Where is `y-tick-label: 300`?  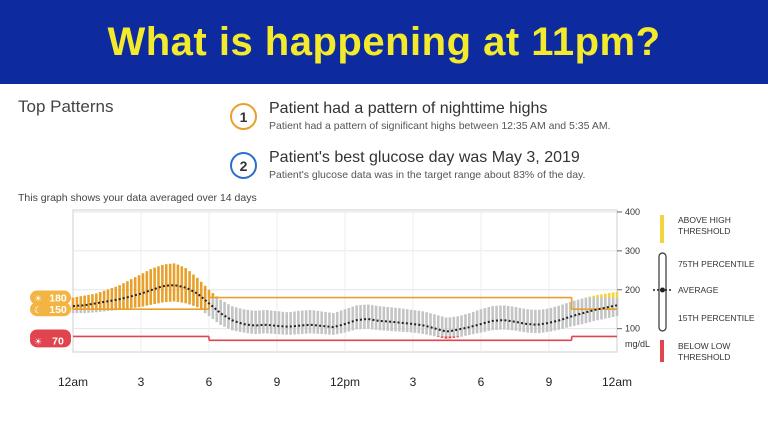
y-tick-label: 300 is located at coordinates (632, 251).